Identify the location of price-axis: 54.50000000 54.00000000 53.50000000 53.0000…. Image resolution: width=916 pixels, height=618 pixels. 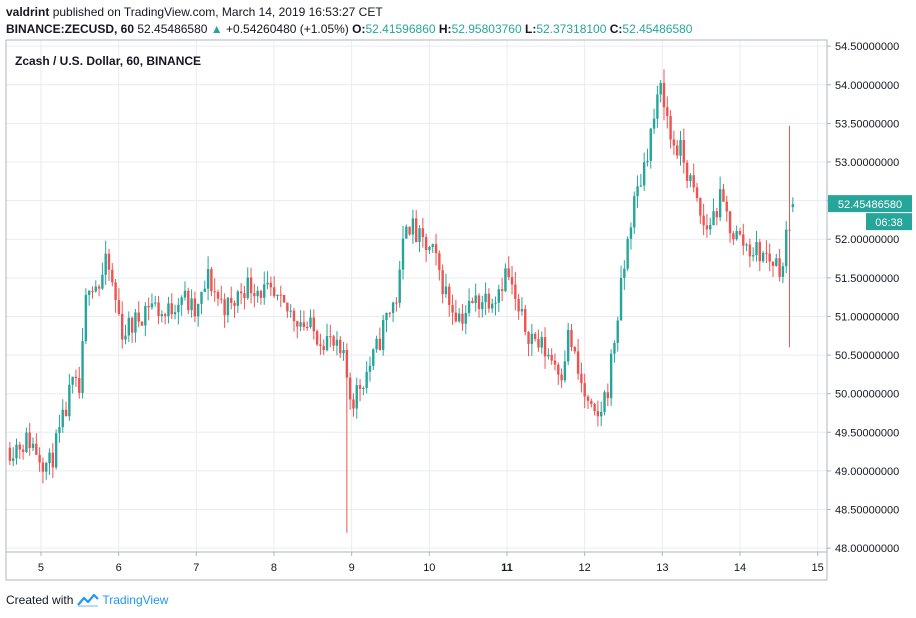
(863, 298).